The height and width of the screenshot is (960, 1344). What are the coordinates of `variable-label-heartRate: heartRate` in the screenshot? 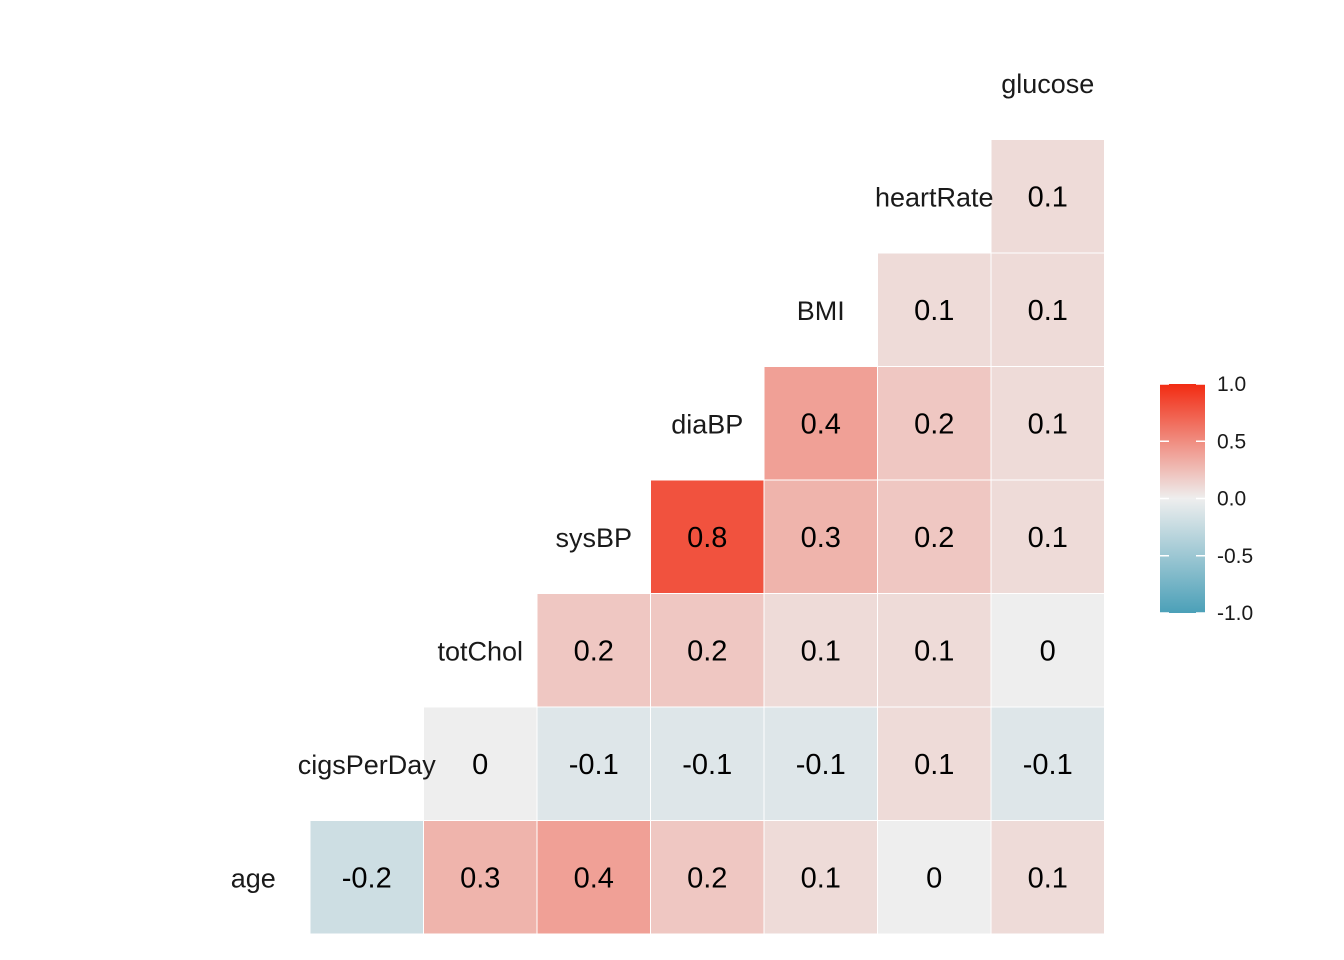 It's located at (934, 197).